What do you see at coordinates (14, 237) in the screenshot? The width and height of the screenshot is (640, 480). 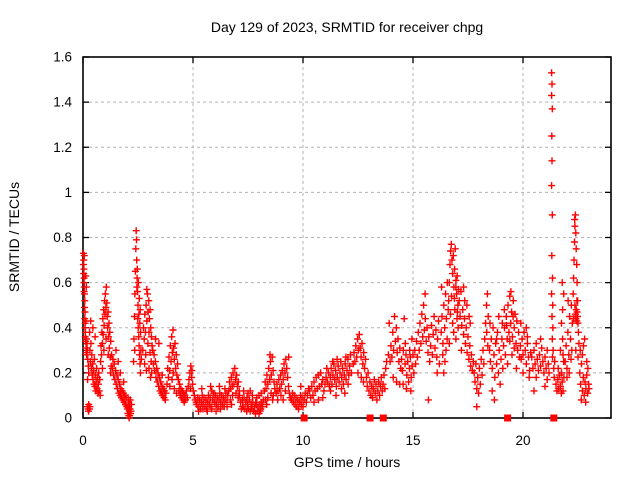 I see `y-axis-label: SRMTID / TECUs` at bounding box center [14, 237].